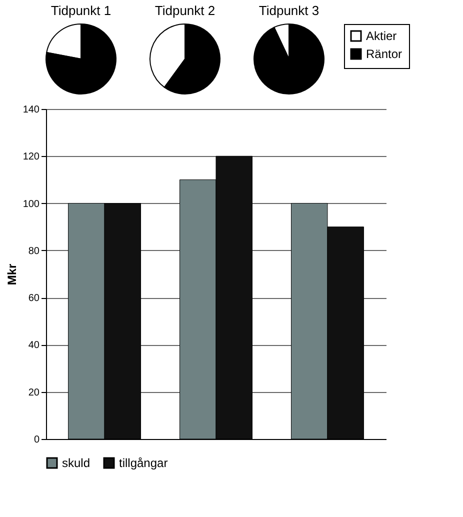 This screenshot has height=517, width=463. What do you see at coordinates (185, 10) in the screenshot?
I see `slice-label: Tidpunkt 2` at bounding box center [185, 10].